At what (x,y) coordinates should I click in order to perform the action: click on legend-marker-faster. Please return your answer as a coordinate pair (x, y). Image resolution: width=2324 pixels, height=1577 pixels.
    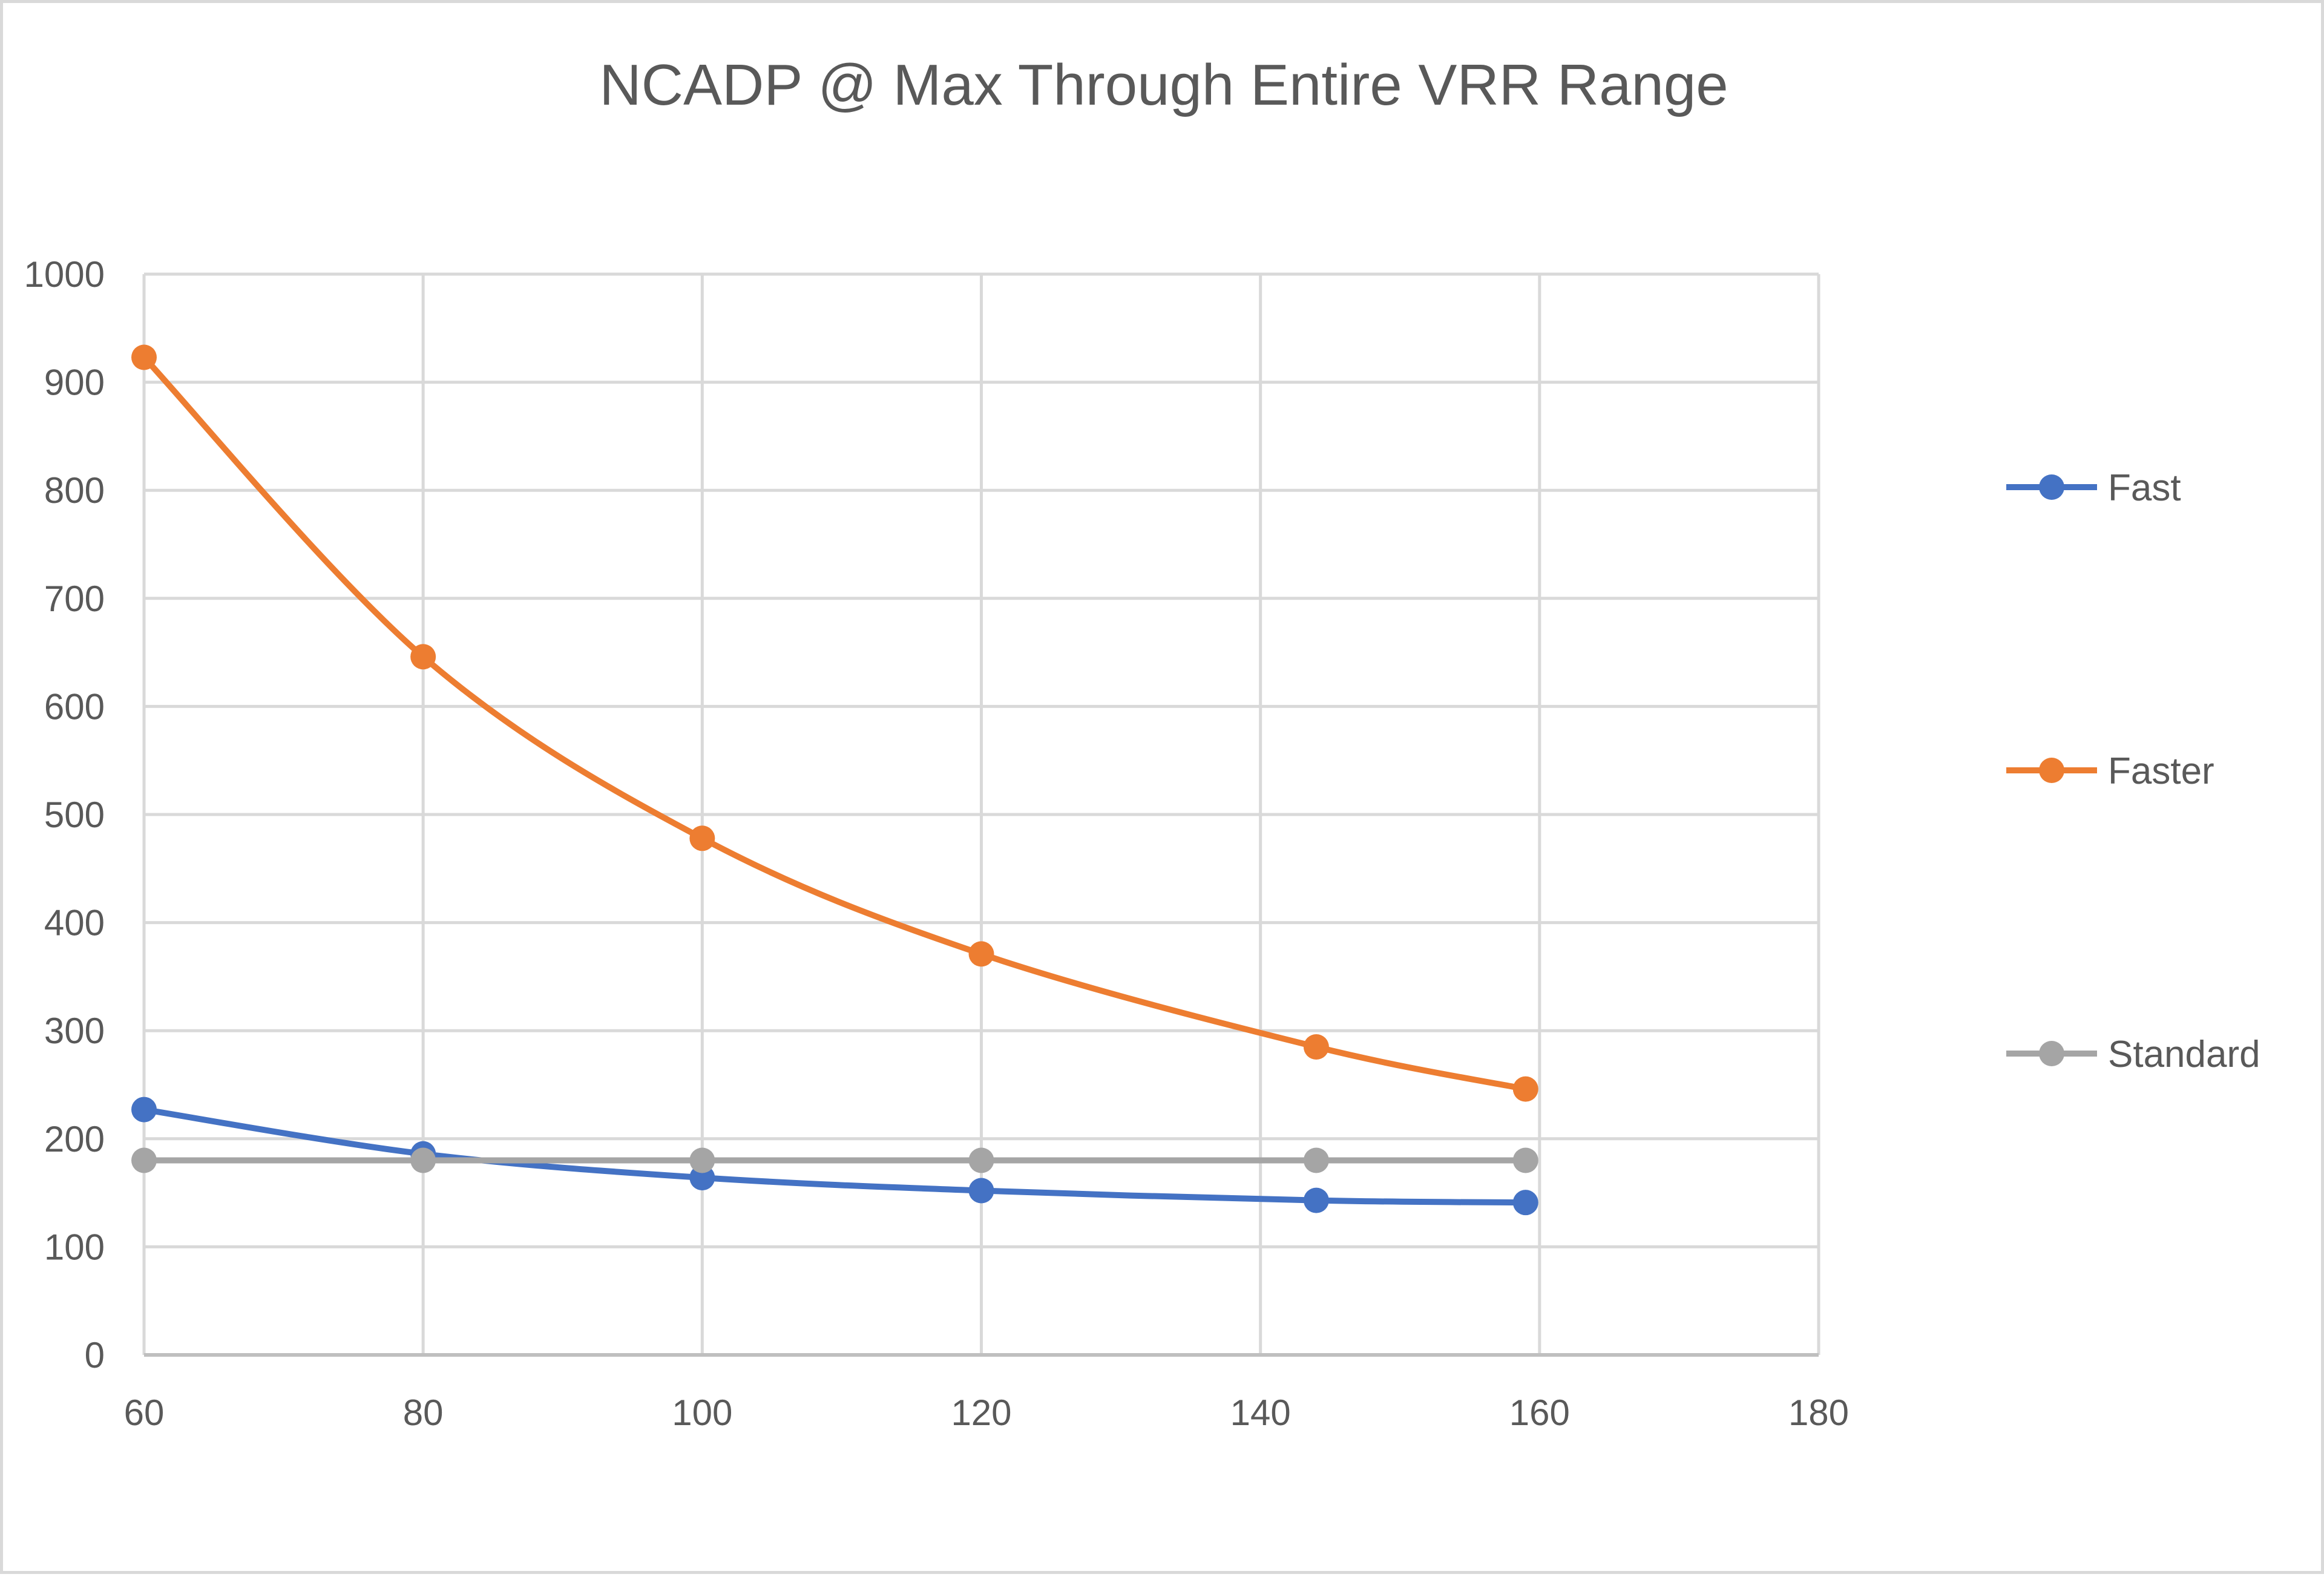
    Looking at the image, I should click on (2051, 770).